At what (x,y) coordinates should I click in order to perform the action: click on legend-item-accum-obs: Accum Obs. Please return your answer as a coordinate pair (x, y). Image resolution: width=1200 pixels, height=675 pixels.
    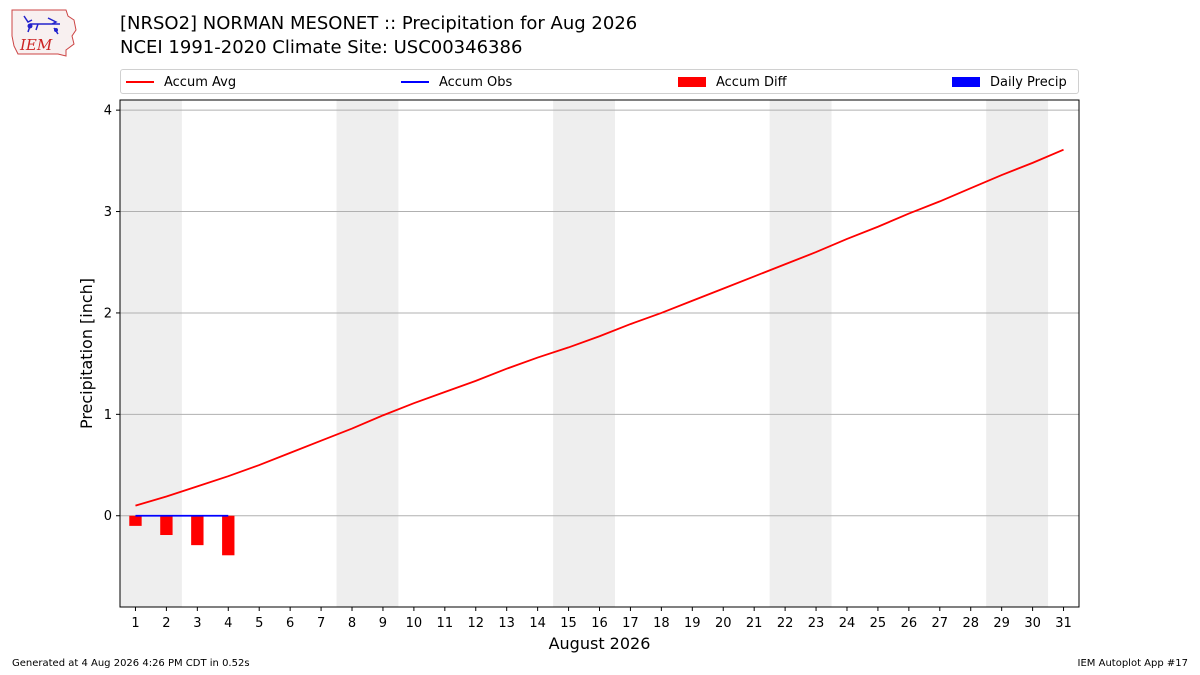
    Looking at the image, I should click on (456, 82).